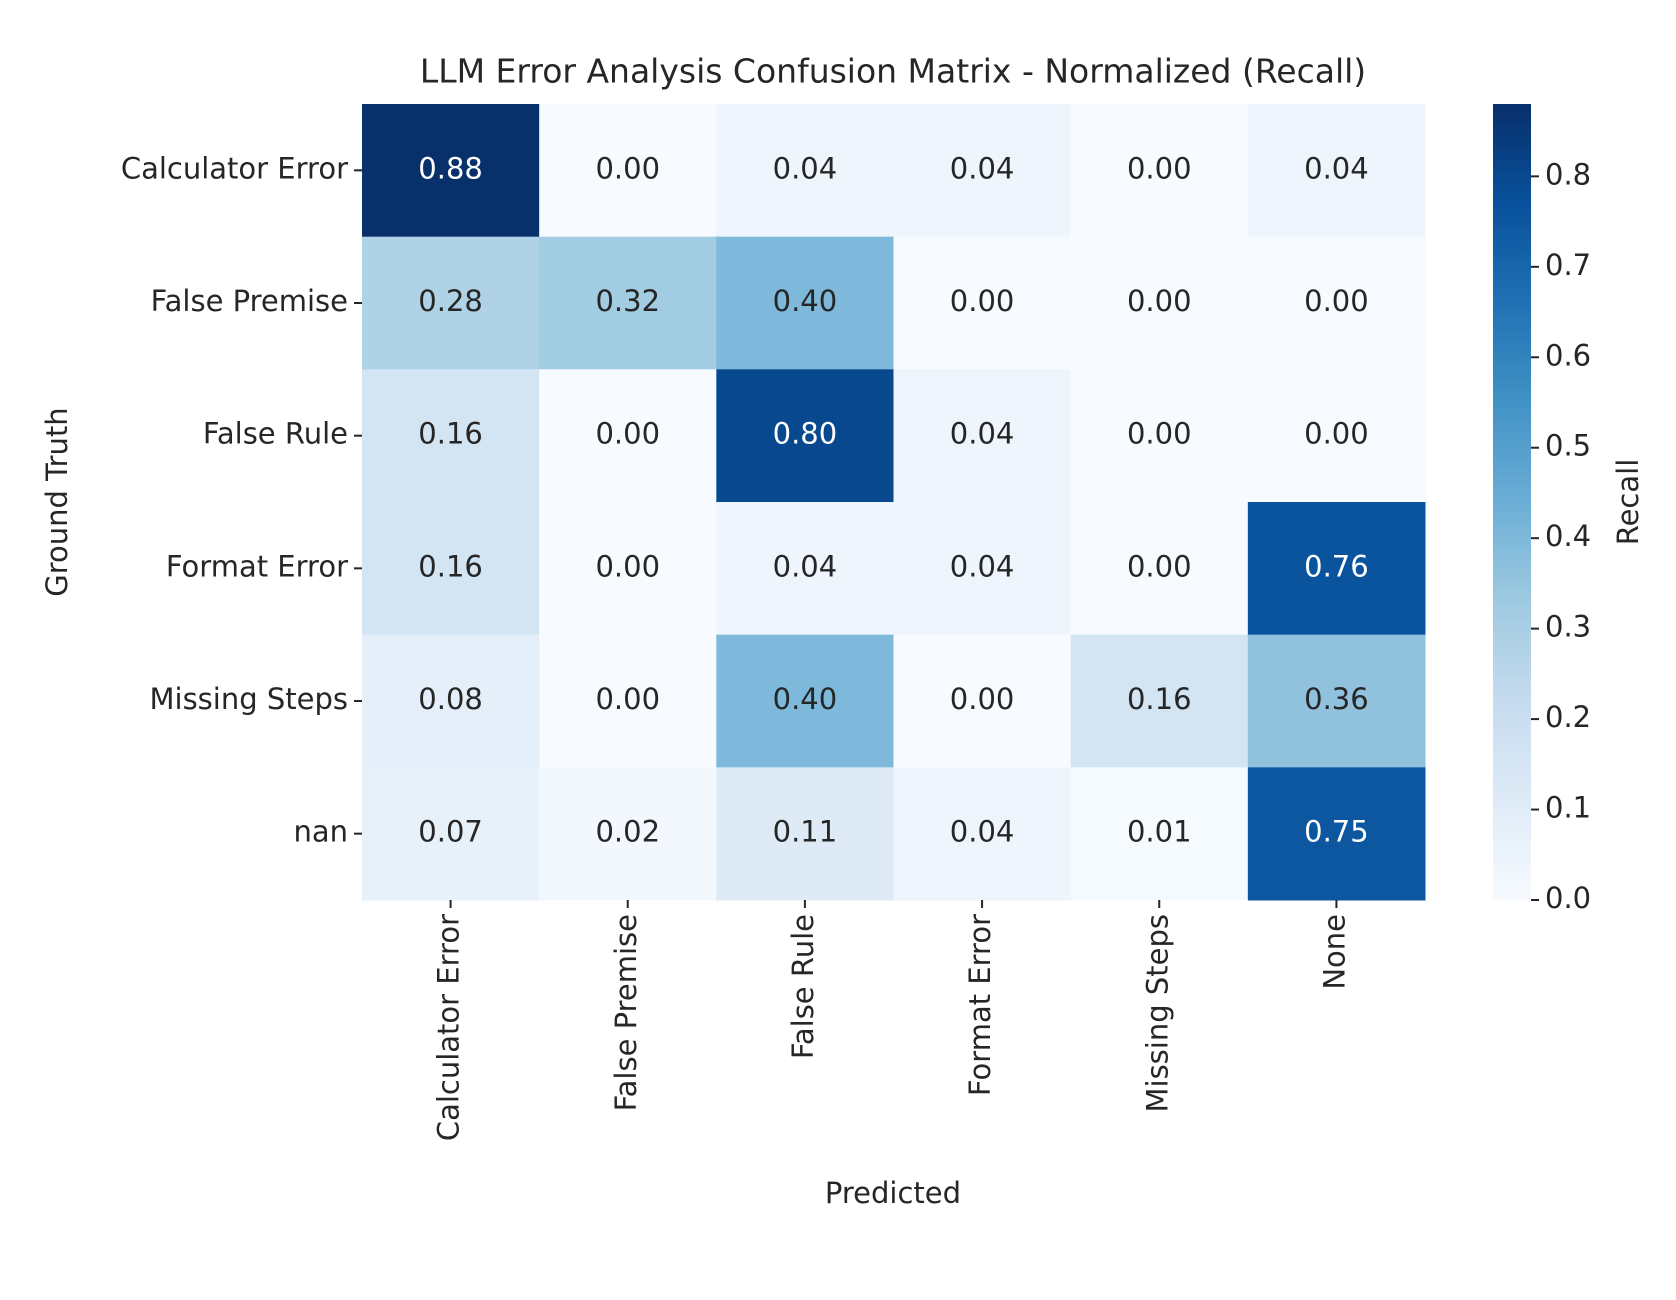  Describe the element at coordinates (1512, 502) in the screenshot. I see `colorbar` at that location.